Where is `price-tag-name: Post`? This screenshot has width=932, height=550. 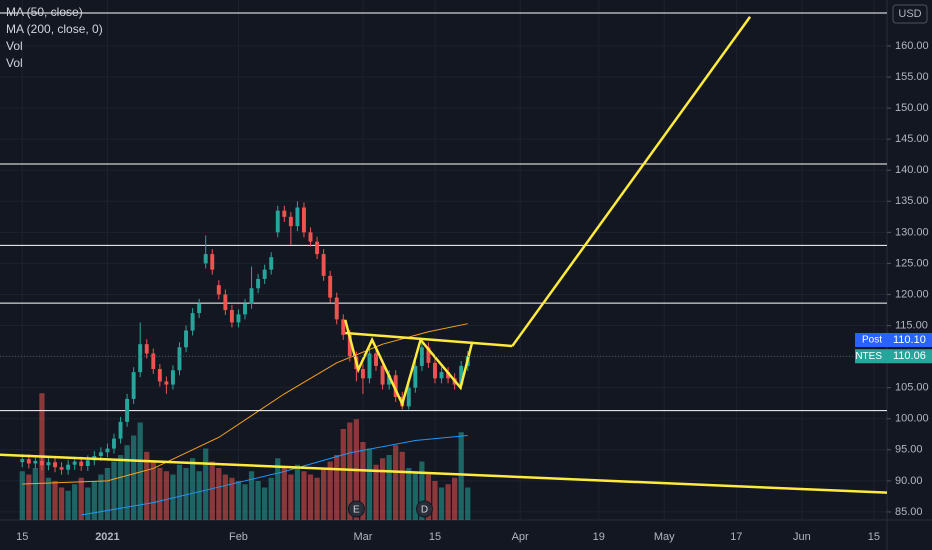 price-tag-name: Post is located at coordinates (872, 340).